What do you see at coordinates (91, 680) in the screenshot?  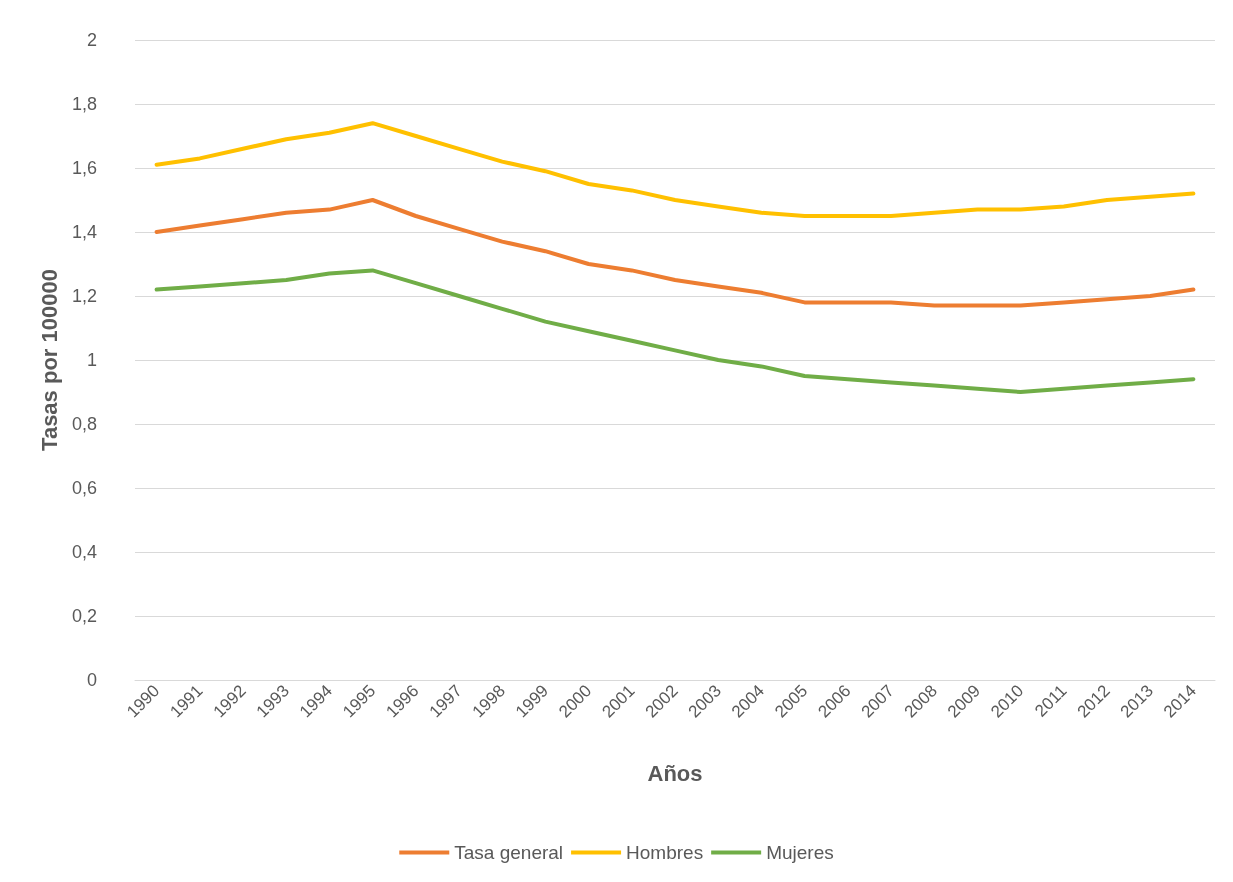 I see `y-tick-label: 0` at bounding box center [91, 680].